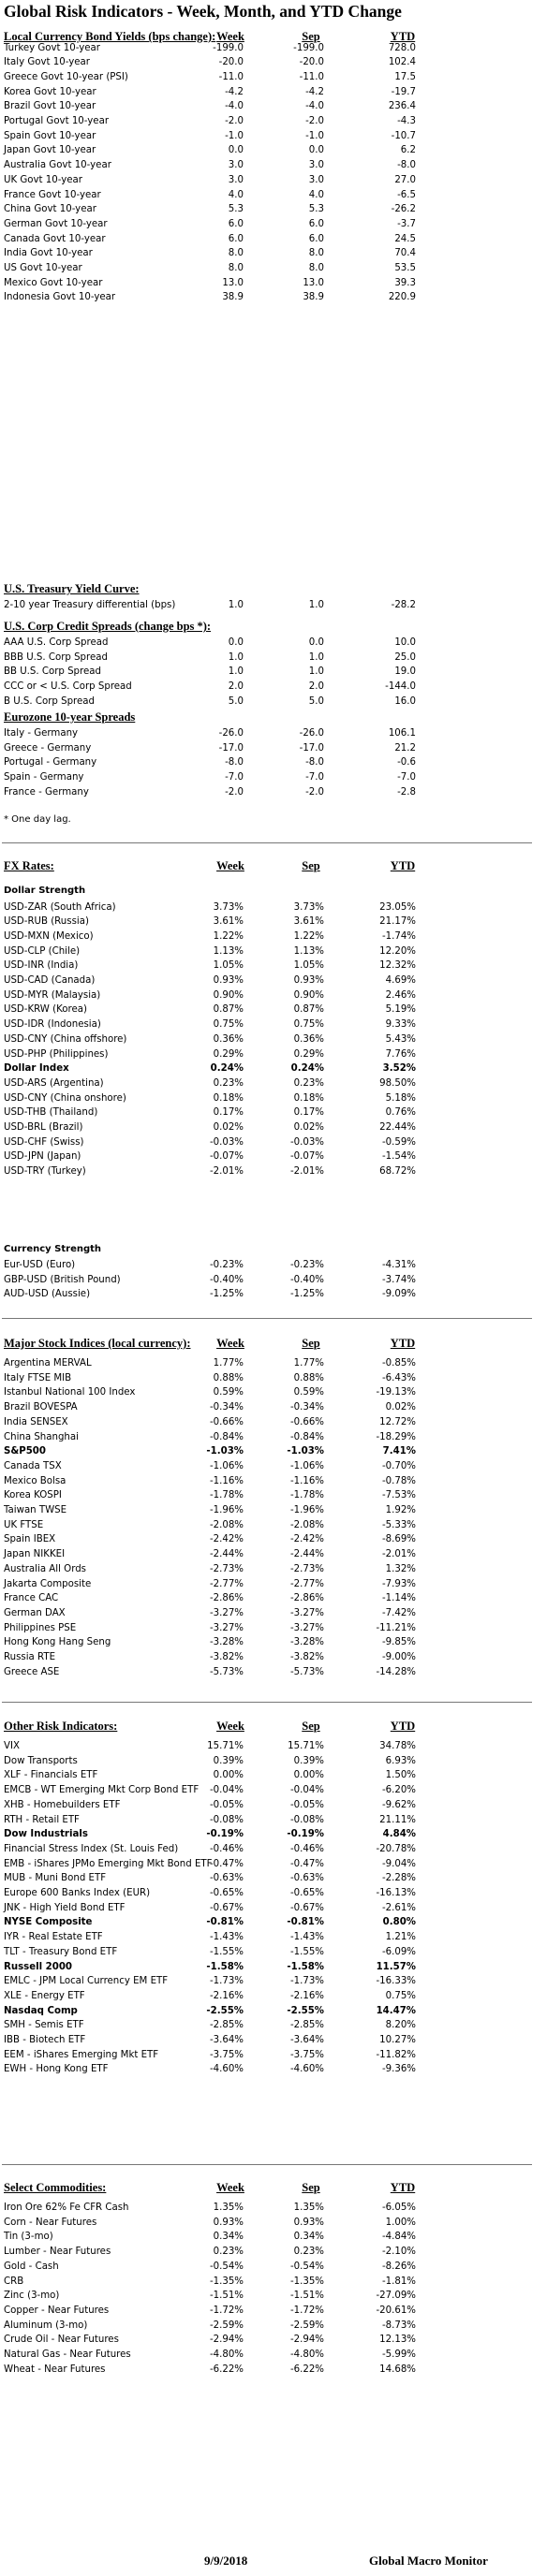 The width and height of the screenshot is (547, 2576). I want to click on ytd-value: -19.13%, so click(396, 1392).